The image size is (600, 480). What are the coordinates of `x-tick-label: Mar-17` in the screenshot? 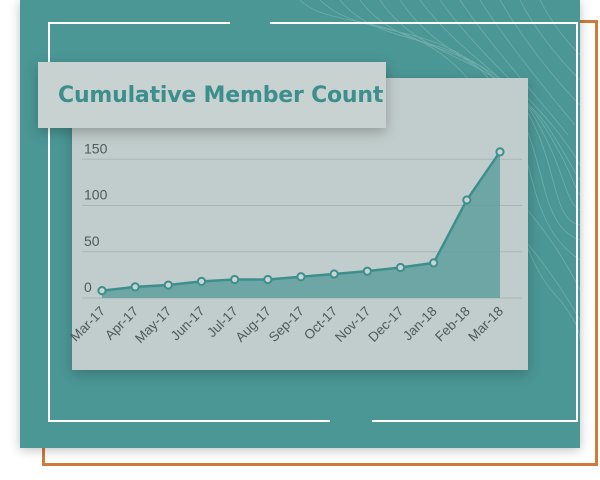 It's located at (87, 324).